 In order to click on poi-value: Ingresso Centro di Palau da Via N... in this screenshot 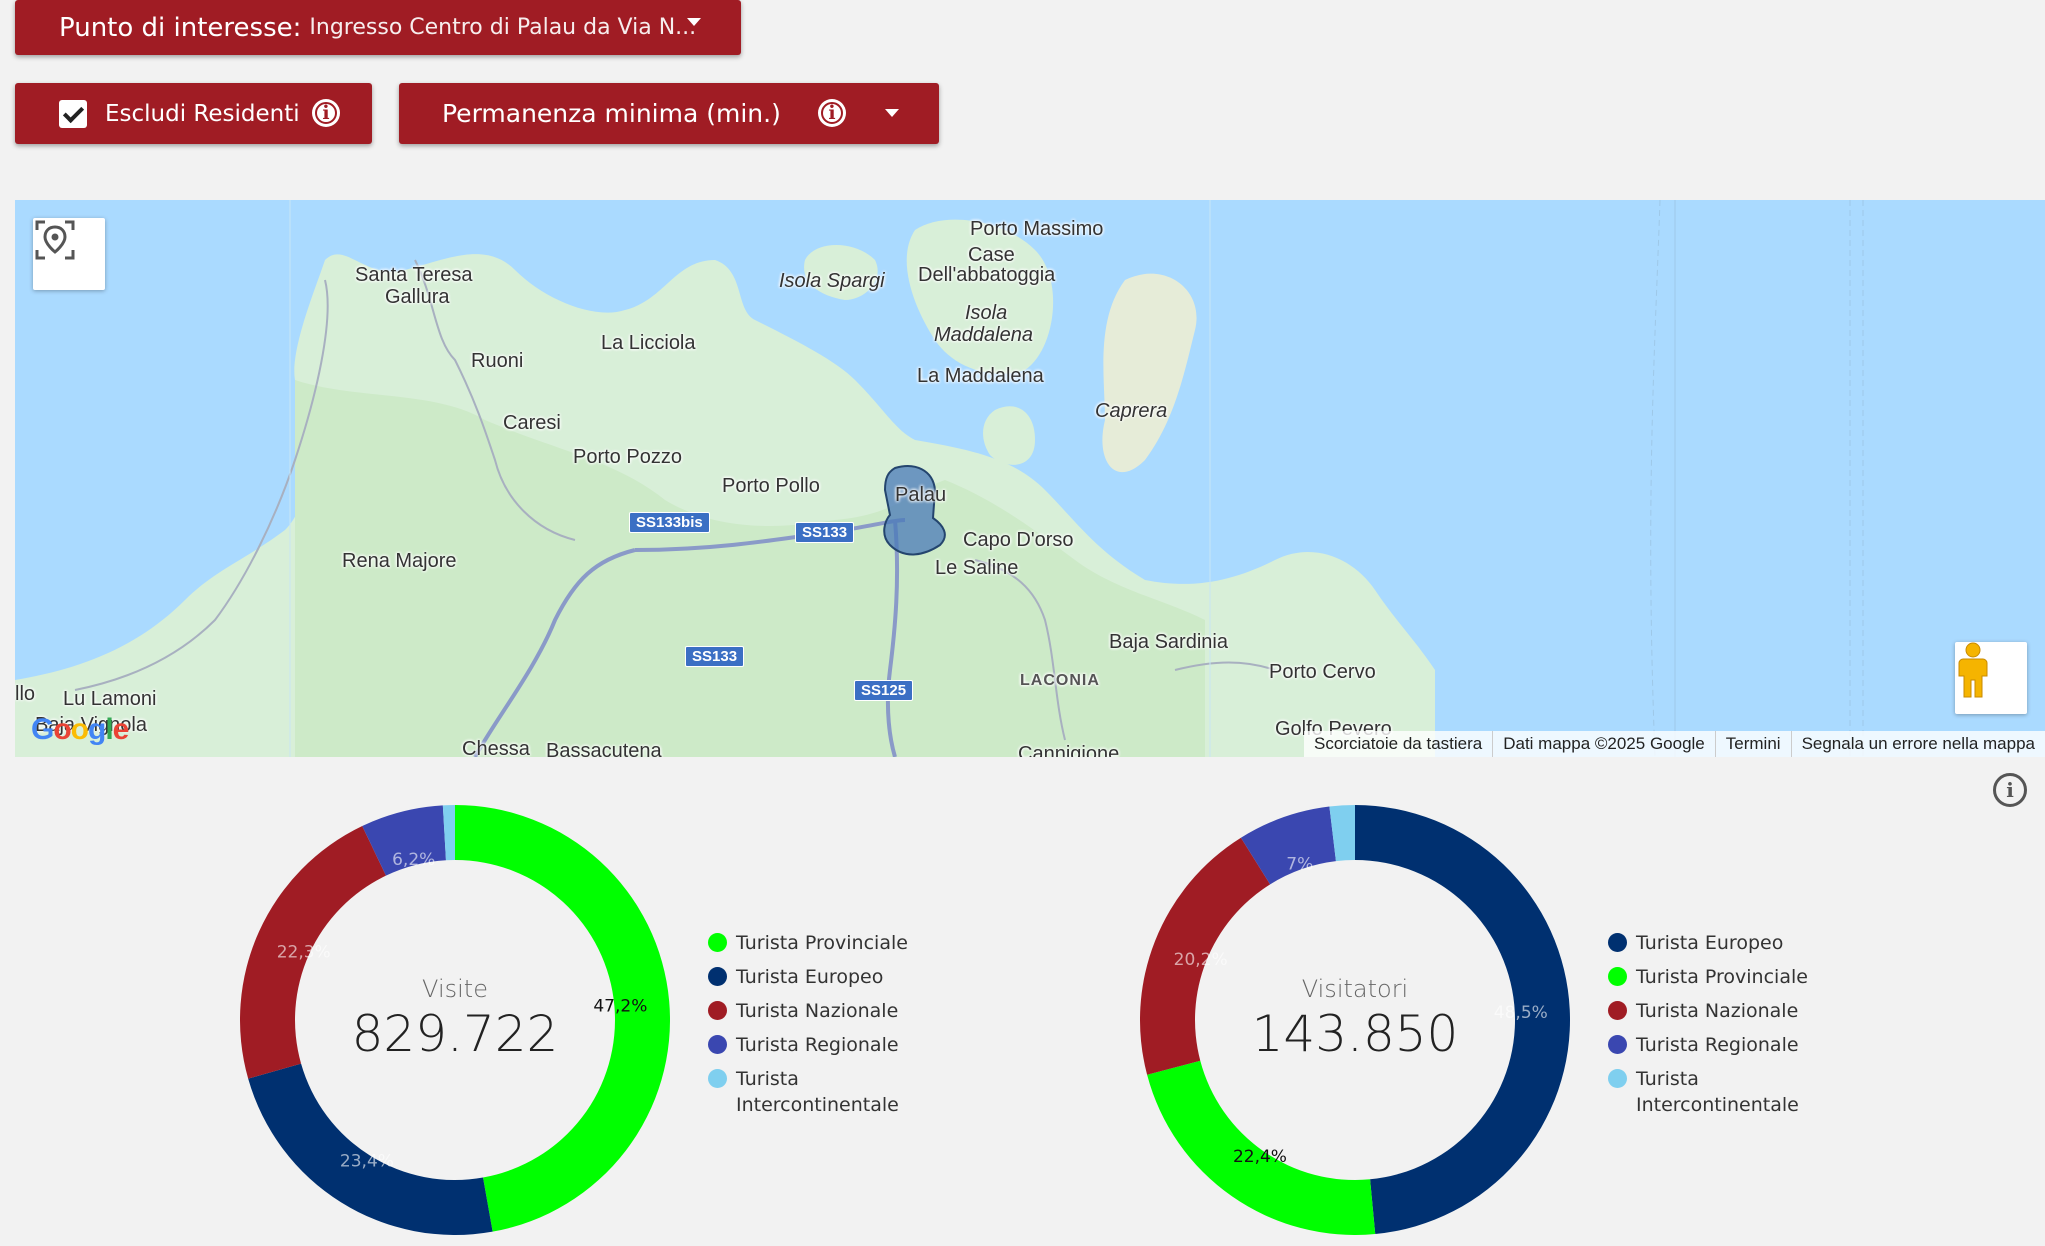, I will do `click(503, 27)`.